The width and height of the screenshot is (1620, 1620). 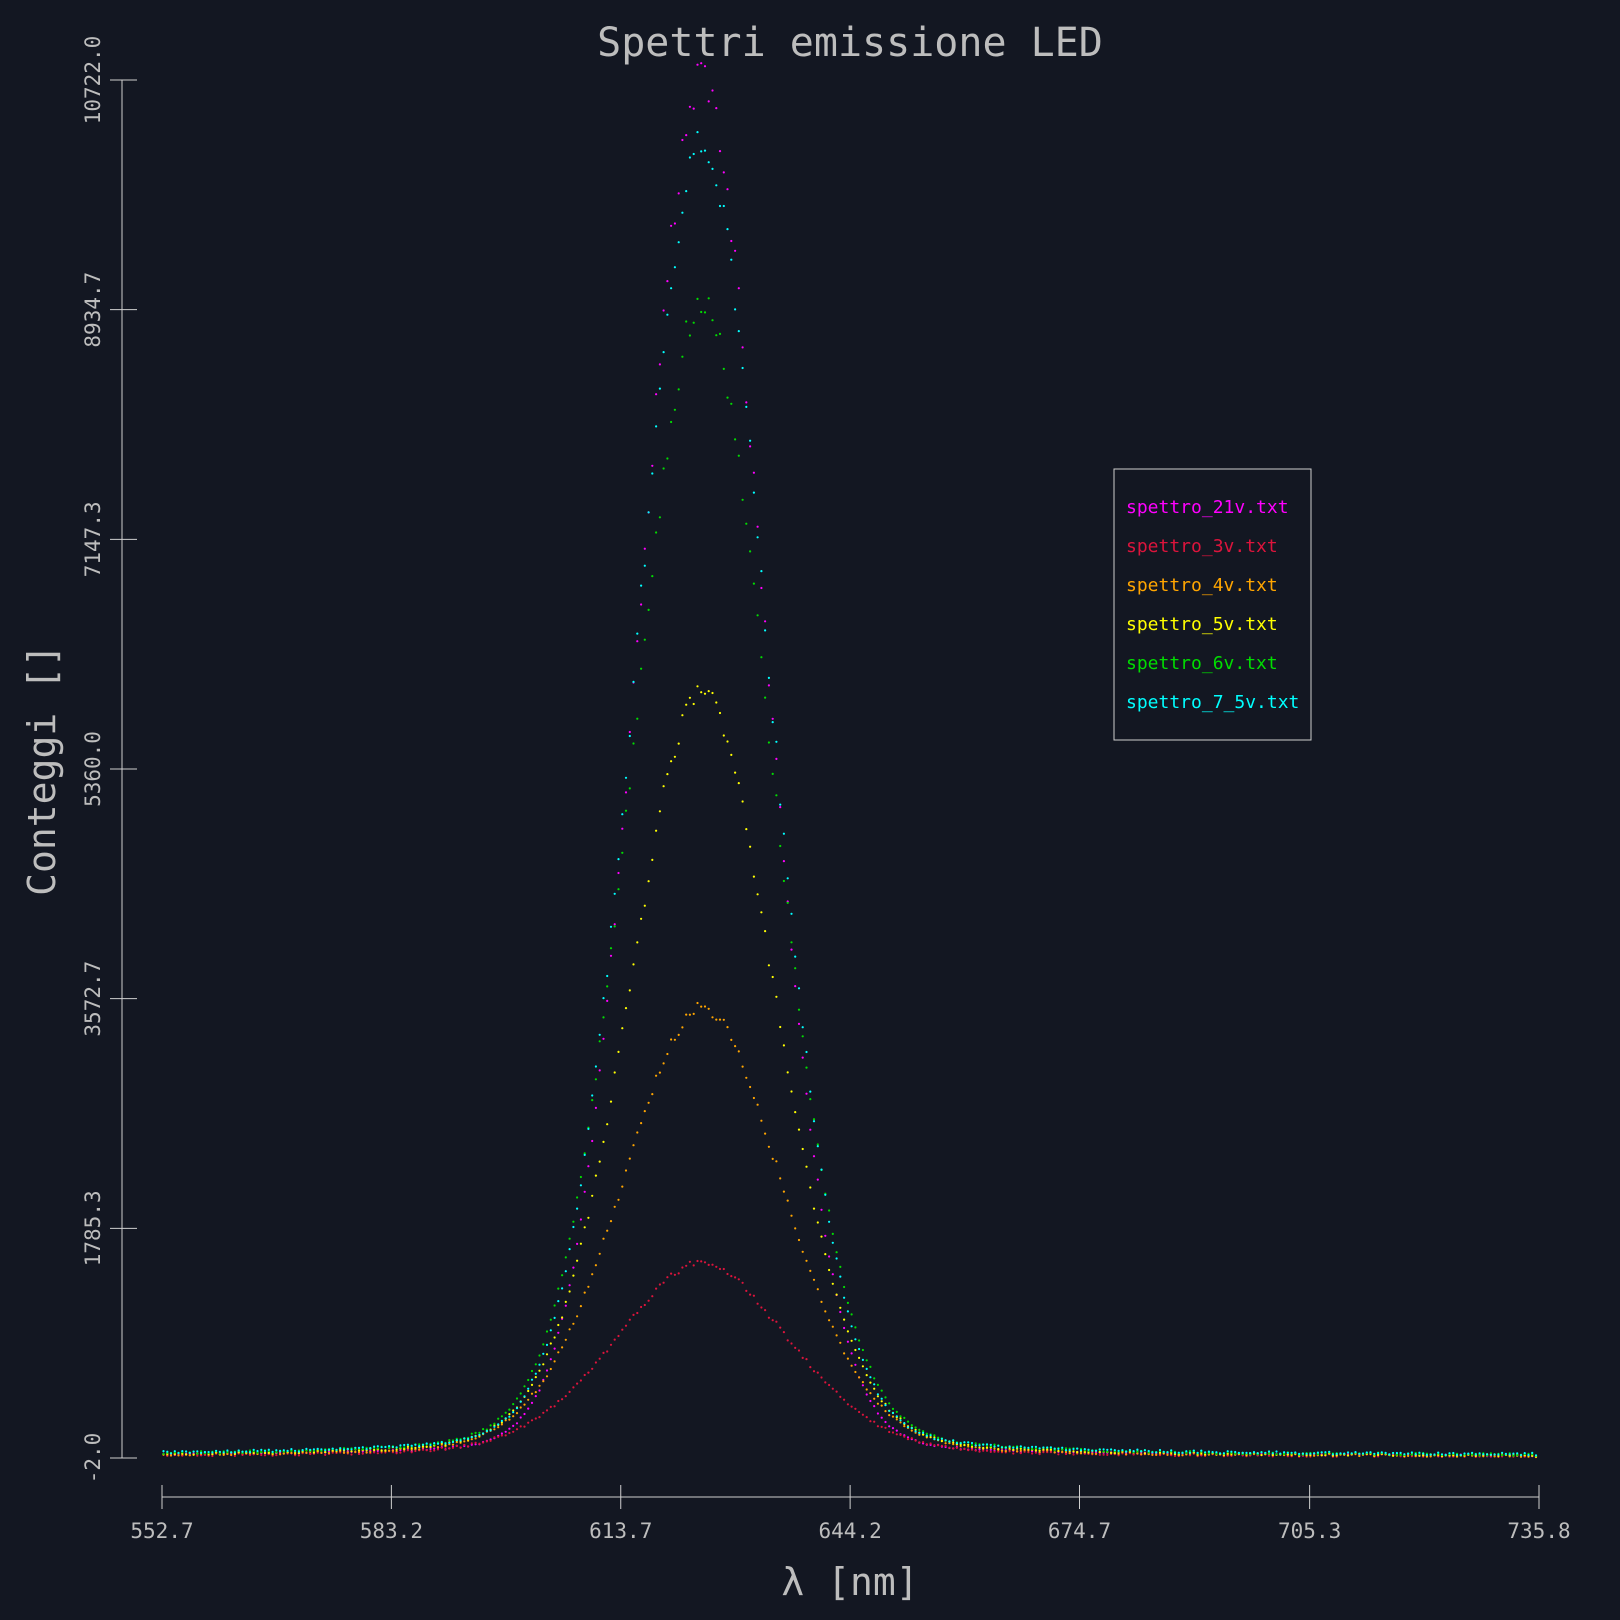 What do you see at coordinates (93, 1228) in the screenshot?
I see `y-tick-label: 1785.3` at bounding box center [93, 1228].